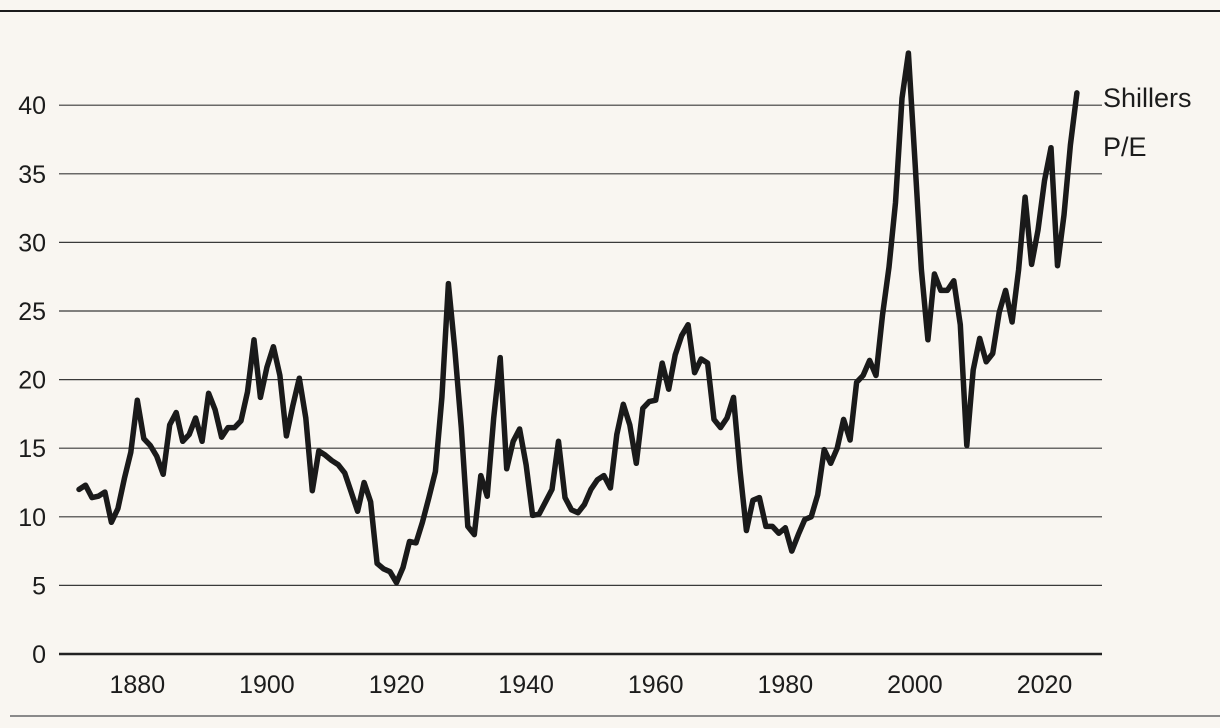 This screenshot has width=1220, height=728. Describe the element at coordinates (32, 312) in the screenshot. I see `y-tick-label: 25` at that location.